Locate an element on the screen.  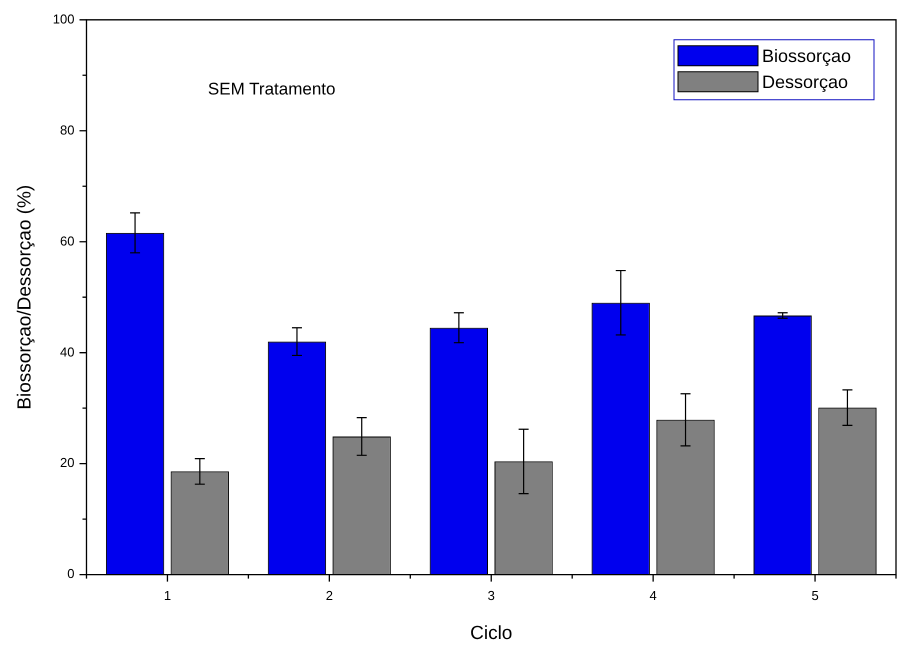
x-tick-label: 2 is located at coordinates (329, 595).